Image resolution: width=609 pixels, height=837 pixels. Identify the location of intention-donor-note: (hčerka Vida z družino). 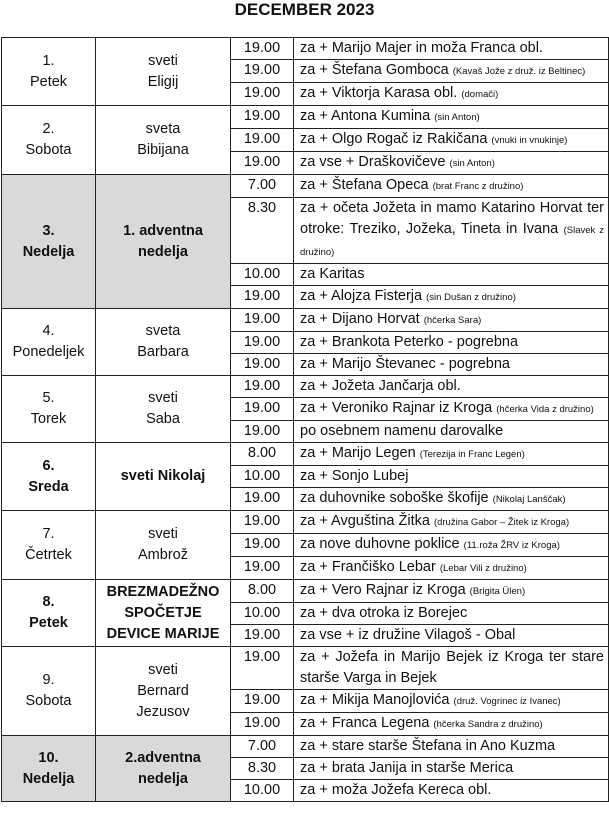
(545, 409).